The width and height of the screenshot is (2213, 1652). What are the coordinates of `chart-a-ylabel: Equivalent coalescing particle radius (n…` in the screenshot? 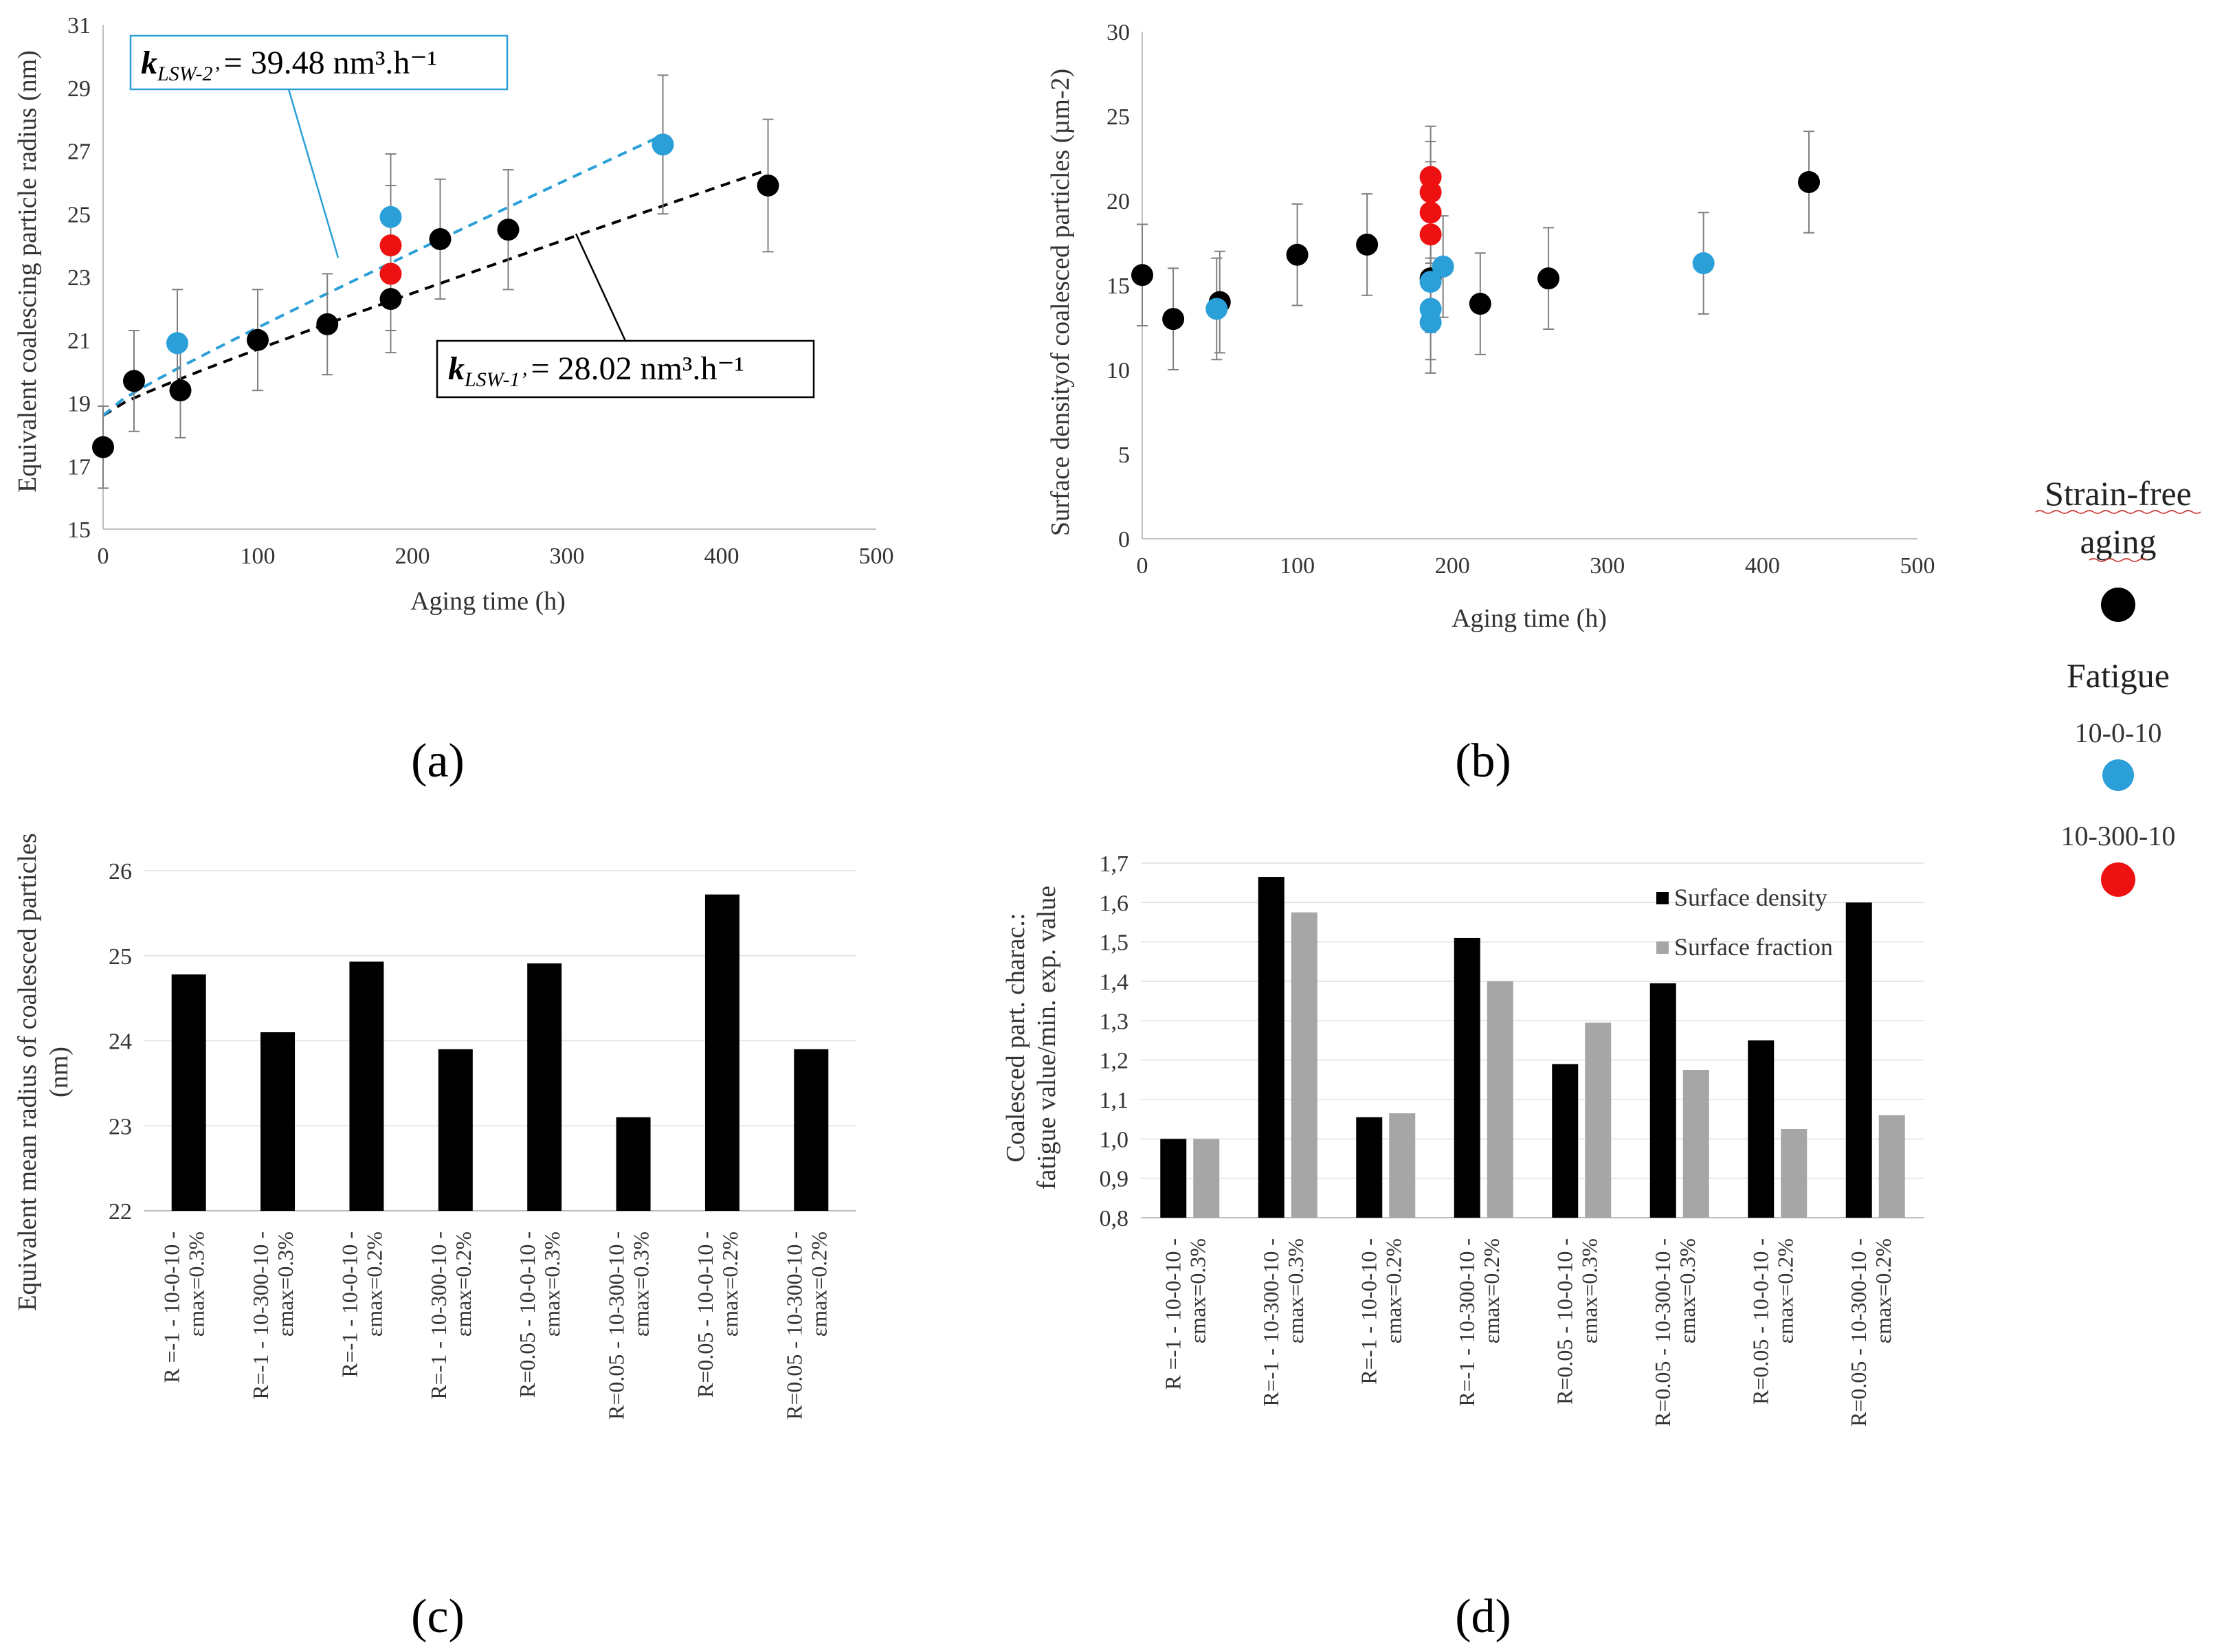 It's located at (27, 271).